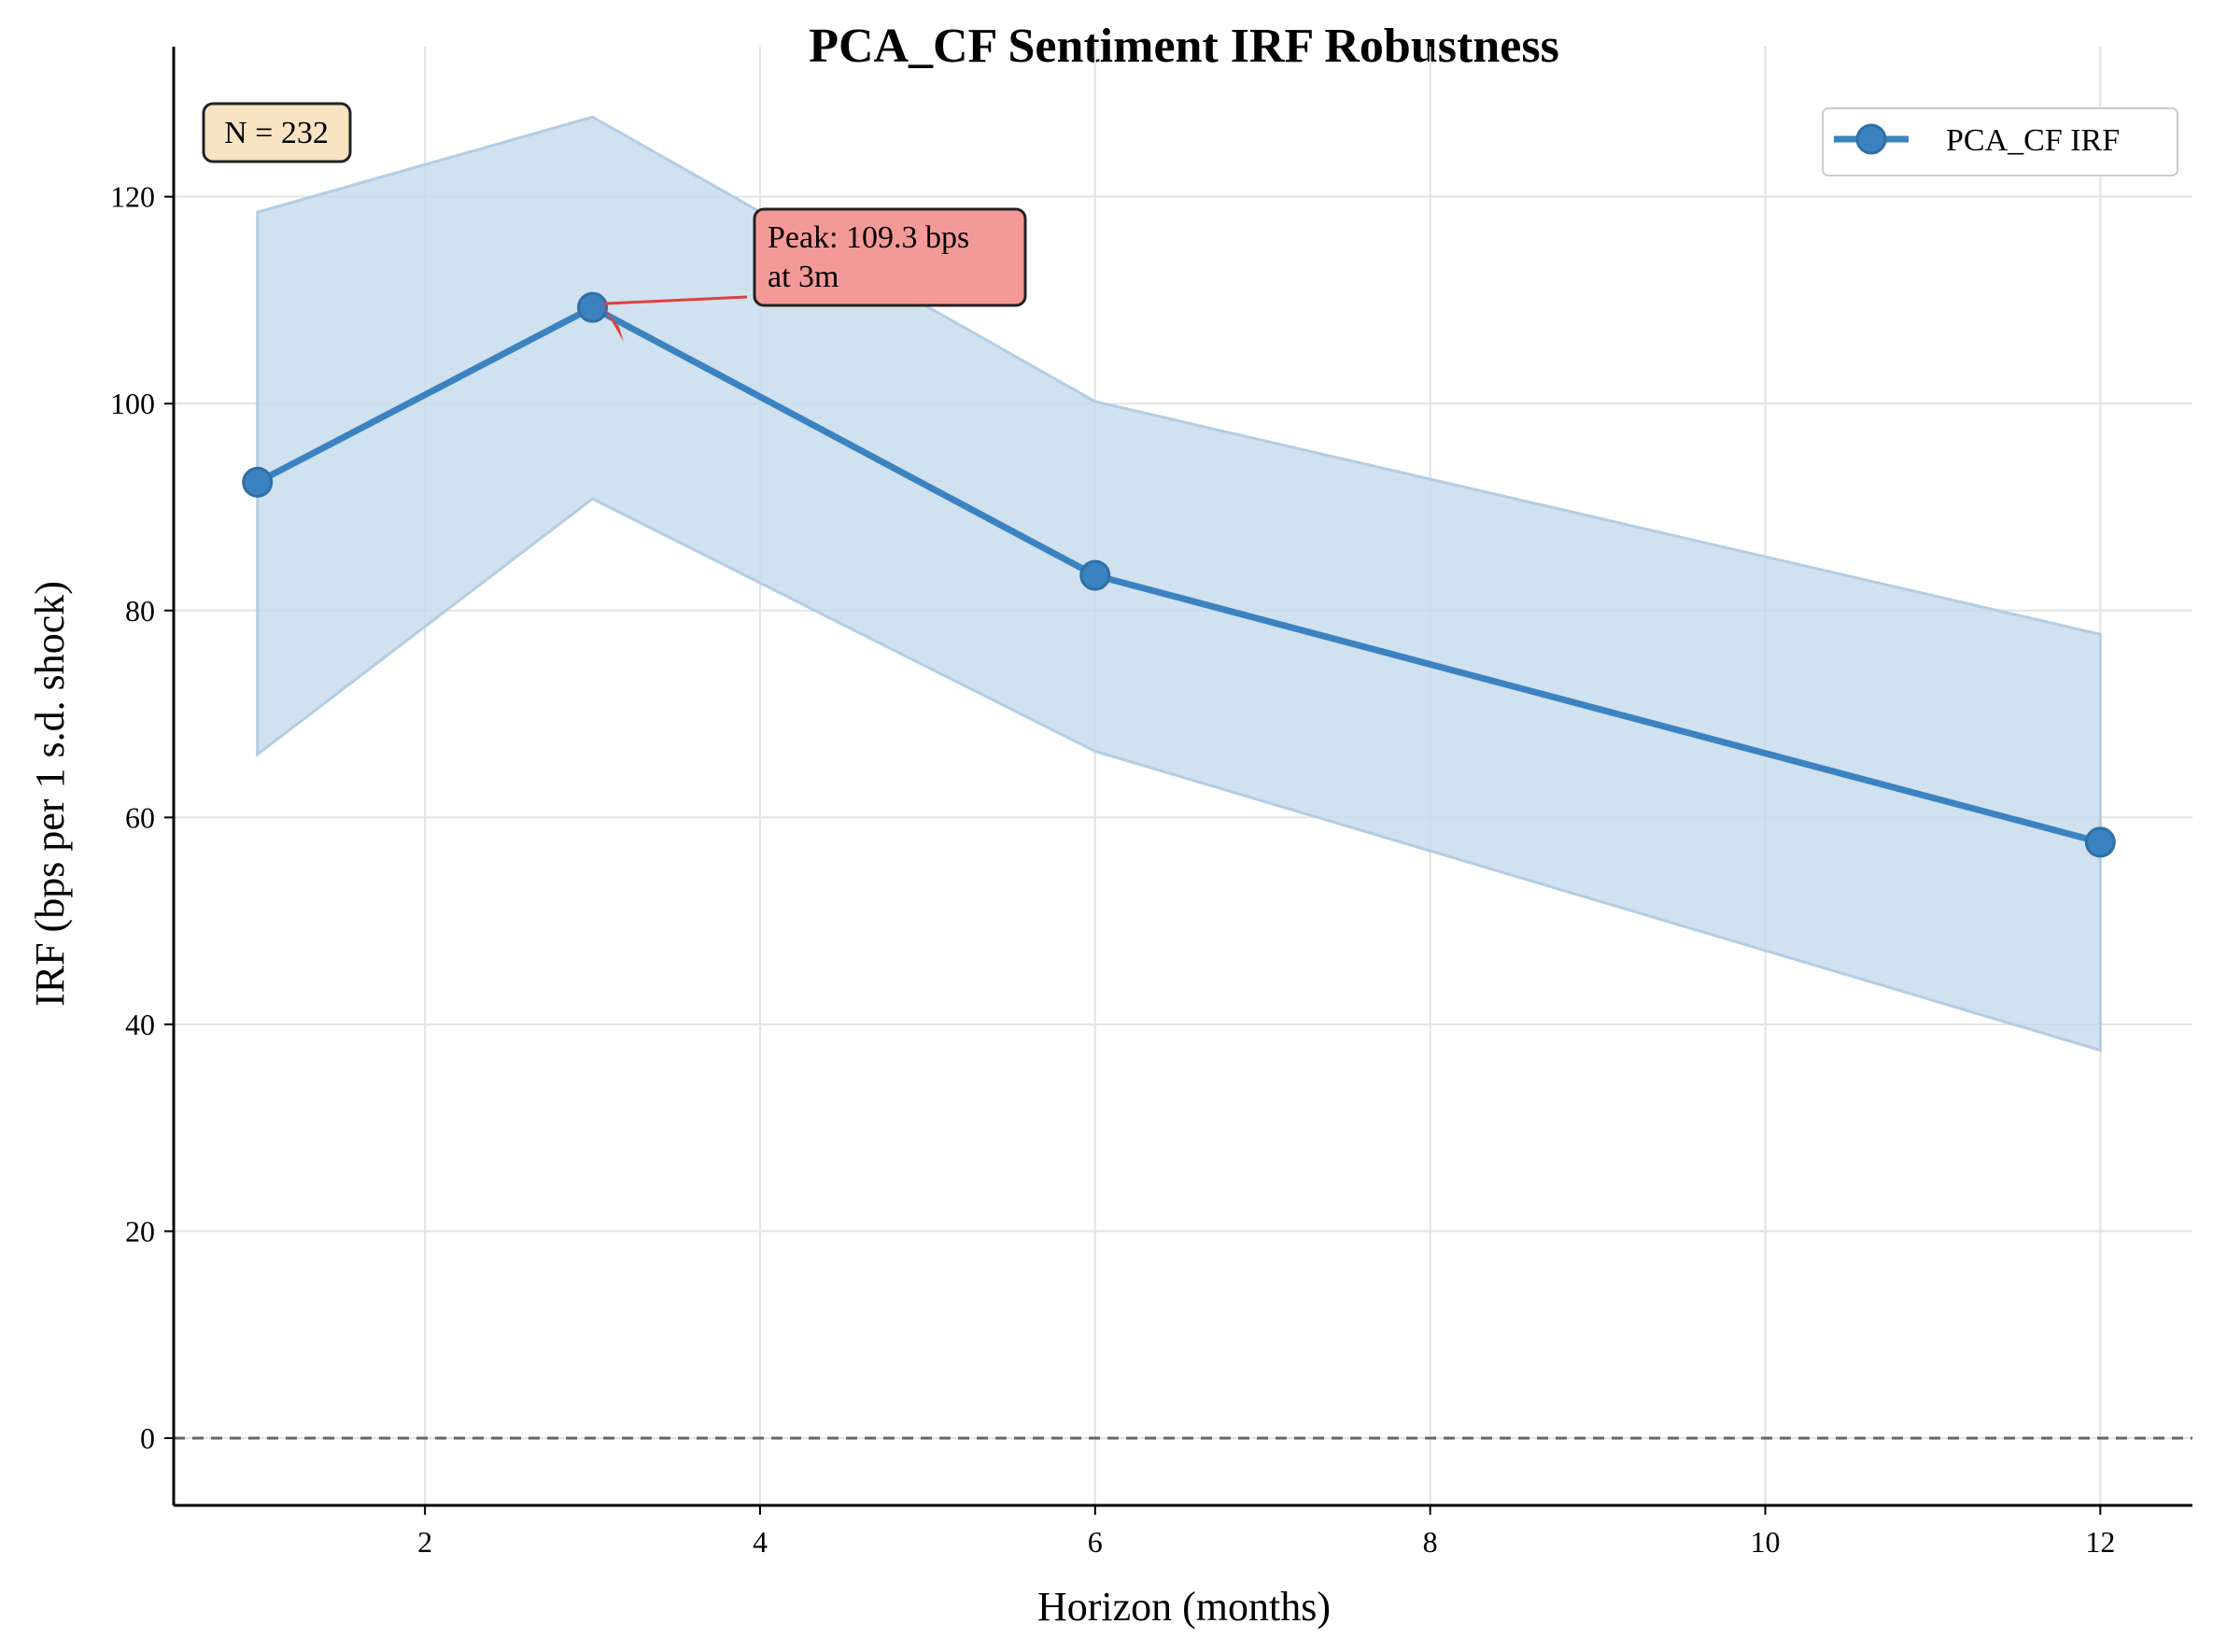 Image resolution: width=2213 pixels, height=1652 pixels. I want to click on legend-box, so click(2000, 141).